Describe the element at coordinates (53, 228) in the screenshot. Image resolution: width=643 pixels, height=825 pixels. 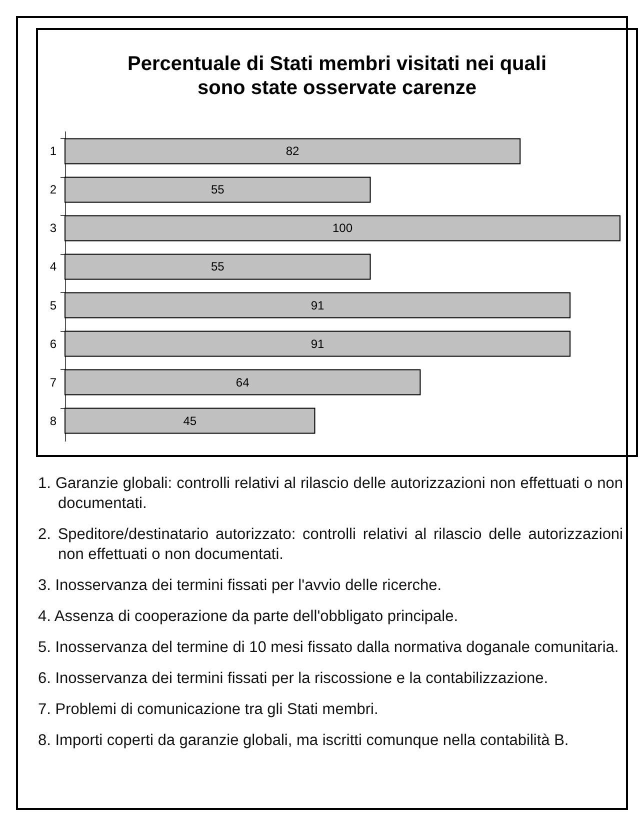
I see `y-tick-label: 3` at that location.